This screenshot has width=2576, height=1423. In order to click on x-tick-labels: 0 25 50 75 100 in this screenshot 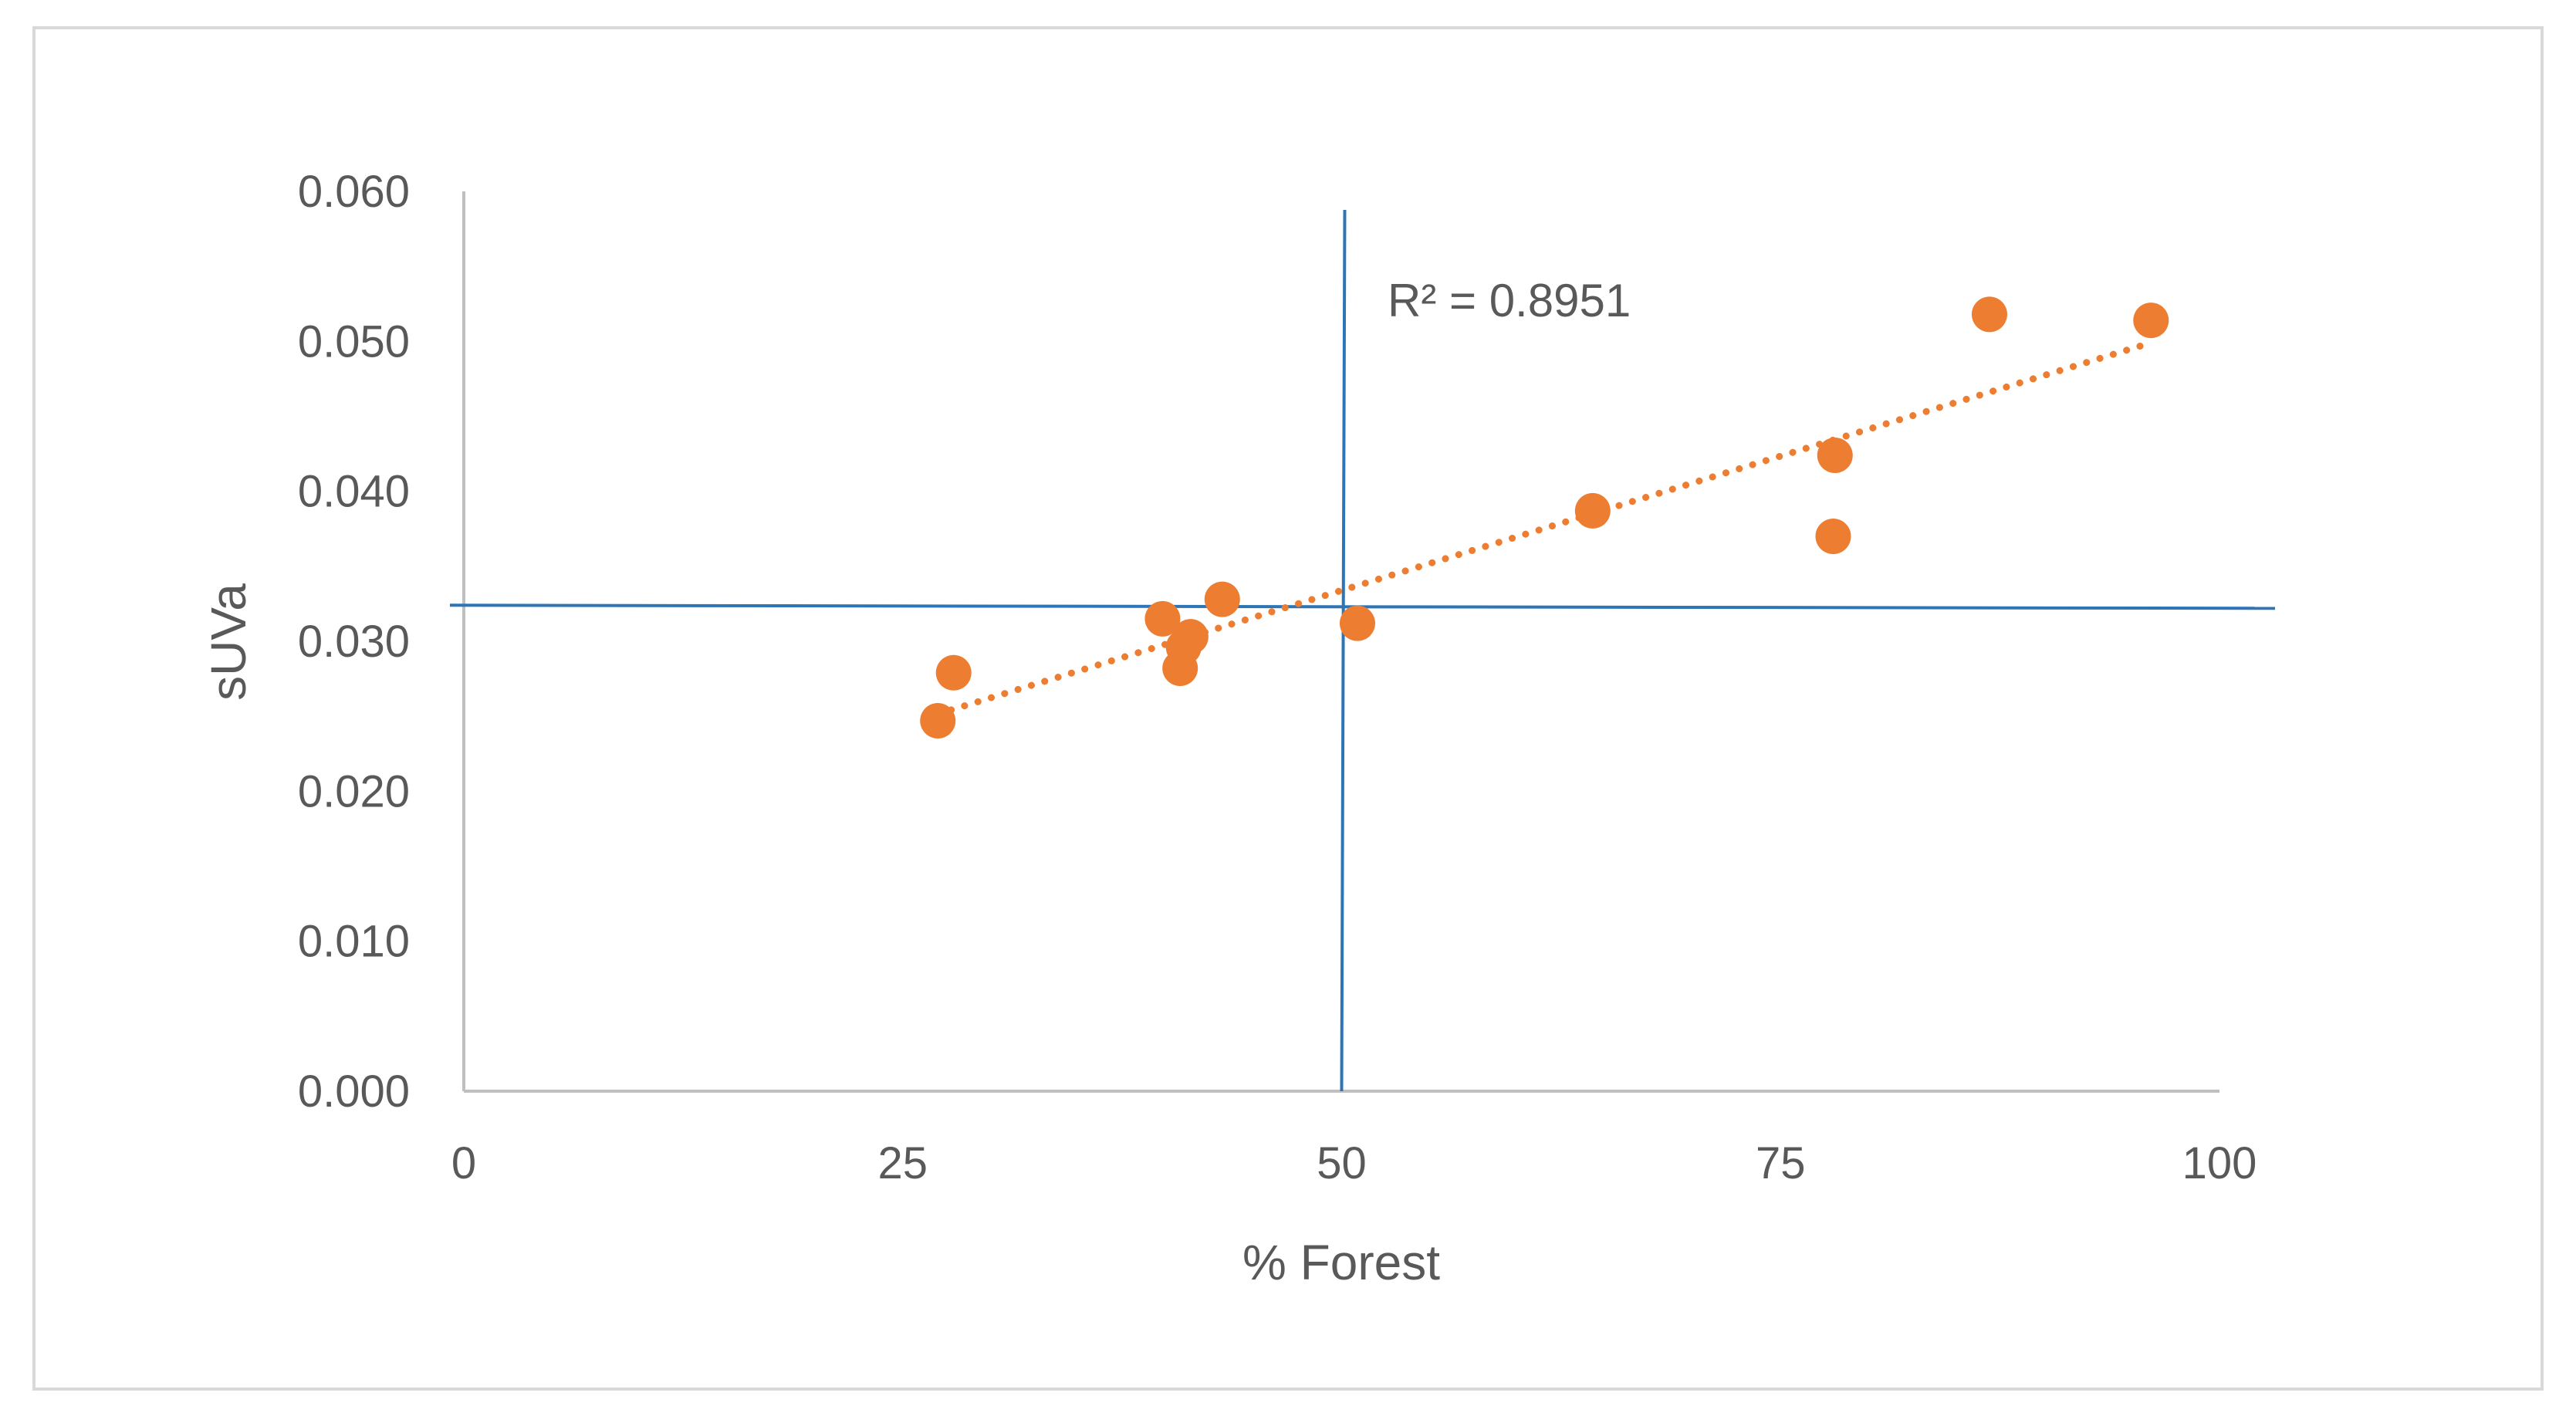, I will do `click(1354, 1163)`.